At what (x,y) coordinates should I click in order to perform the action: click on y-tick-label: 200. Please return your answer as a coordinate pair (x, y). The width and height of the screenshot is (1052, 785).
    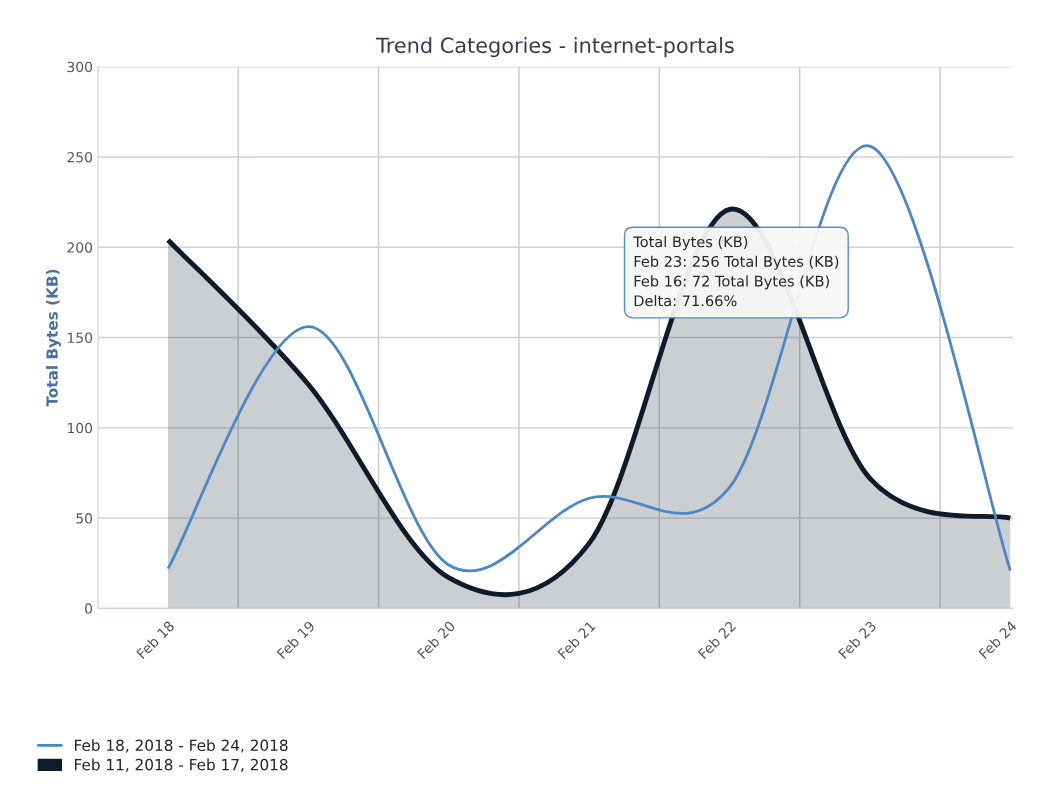
    Looking at the image, I should click on (80, 247).